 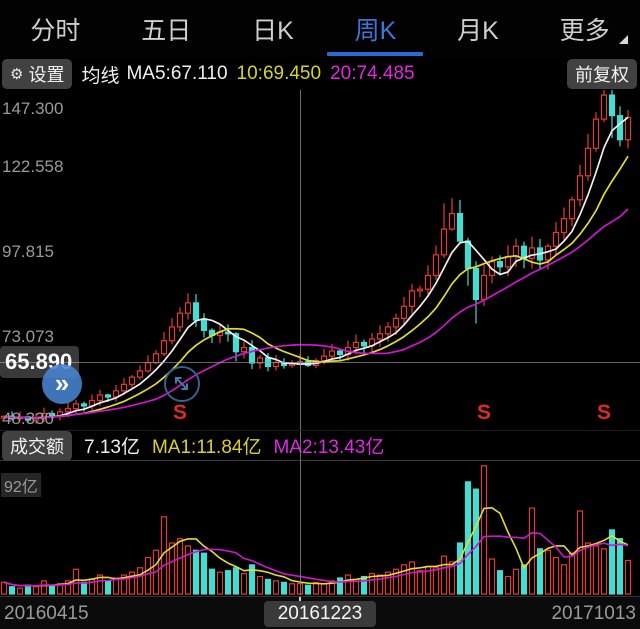 What do you see at coordinates (37, 445) in the screenshot?
I see `turnover-panel-button: 成交额` at bounding box center [37, 445].